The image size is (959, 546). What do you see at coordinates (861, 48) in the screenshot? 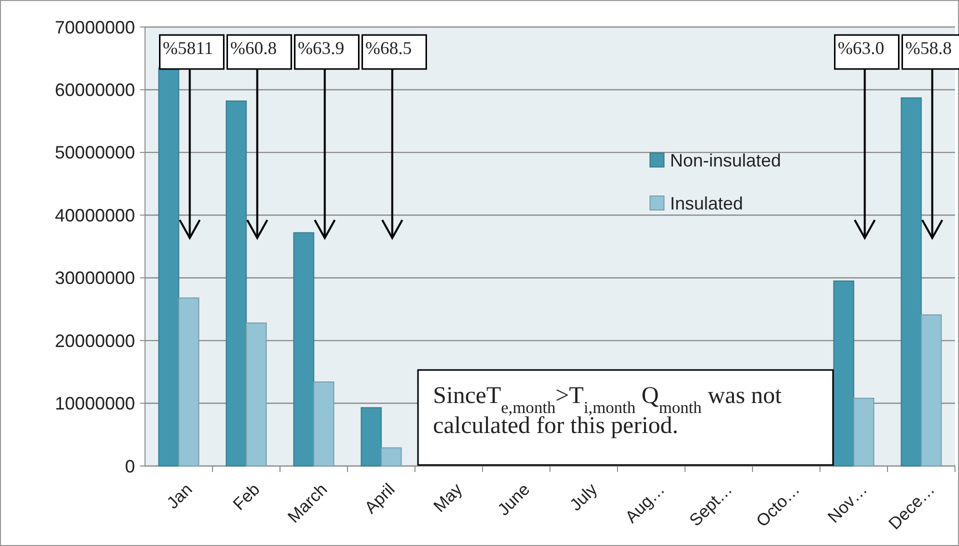
I see `annotation: %63.0` at bounding box center [861, 48].